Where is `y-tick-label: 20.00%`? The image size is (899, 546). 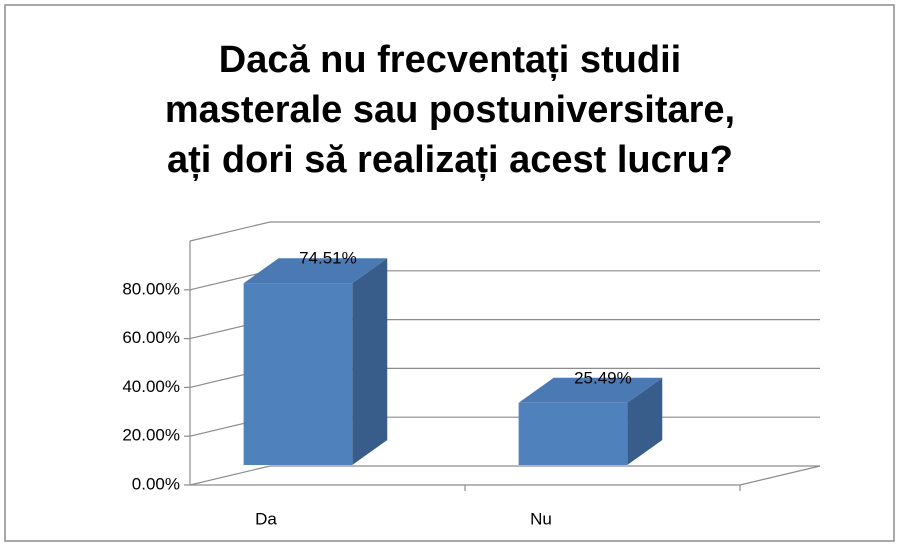 y-tick-label: 20.00% is located at coordinates (151, 435).